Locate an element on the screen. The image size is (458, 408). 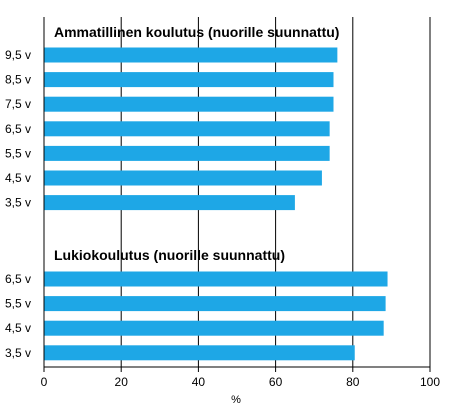
x-tick-label: 100 is located at coordinates (430, 382).